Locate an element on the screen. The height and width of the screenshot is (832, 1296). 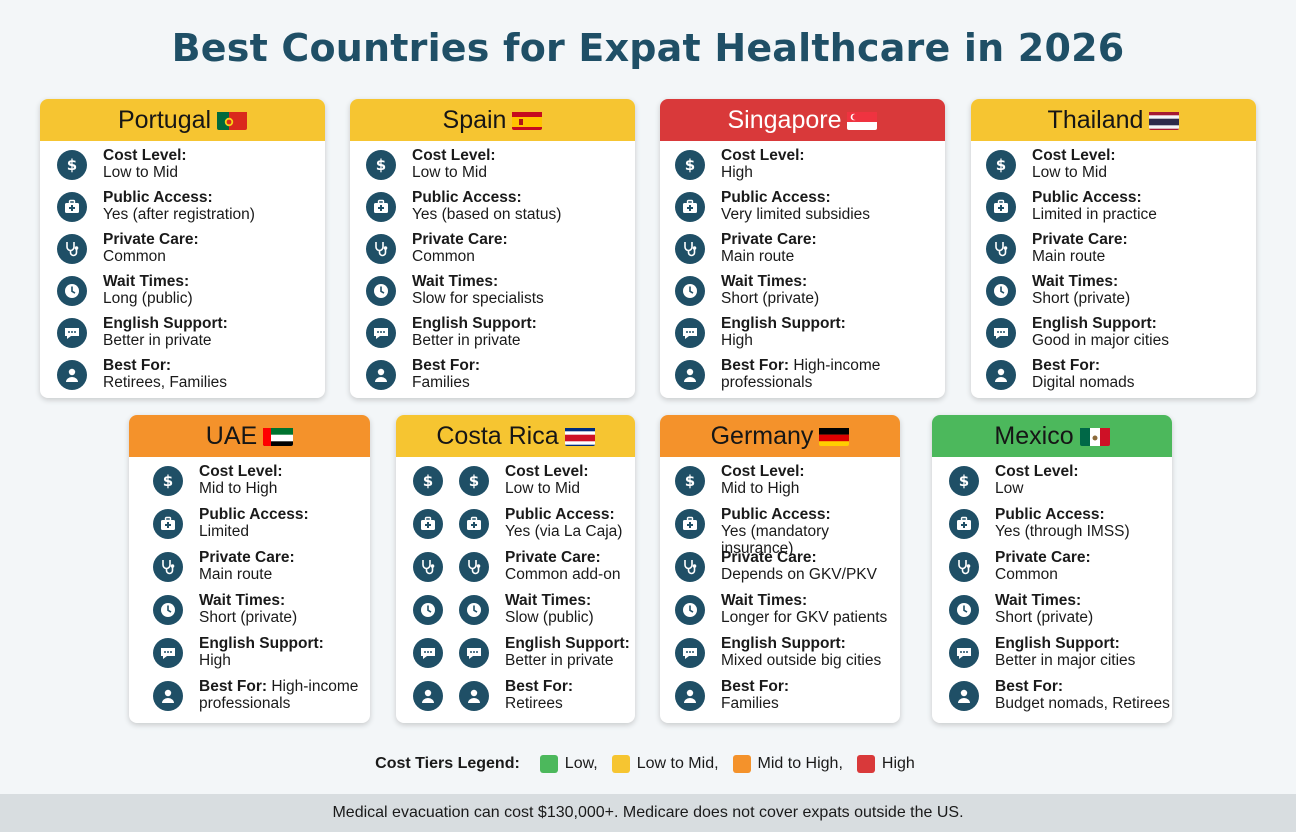
costa-rica-flag is located at coordinates (579, 436).